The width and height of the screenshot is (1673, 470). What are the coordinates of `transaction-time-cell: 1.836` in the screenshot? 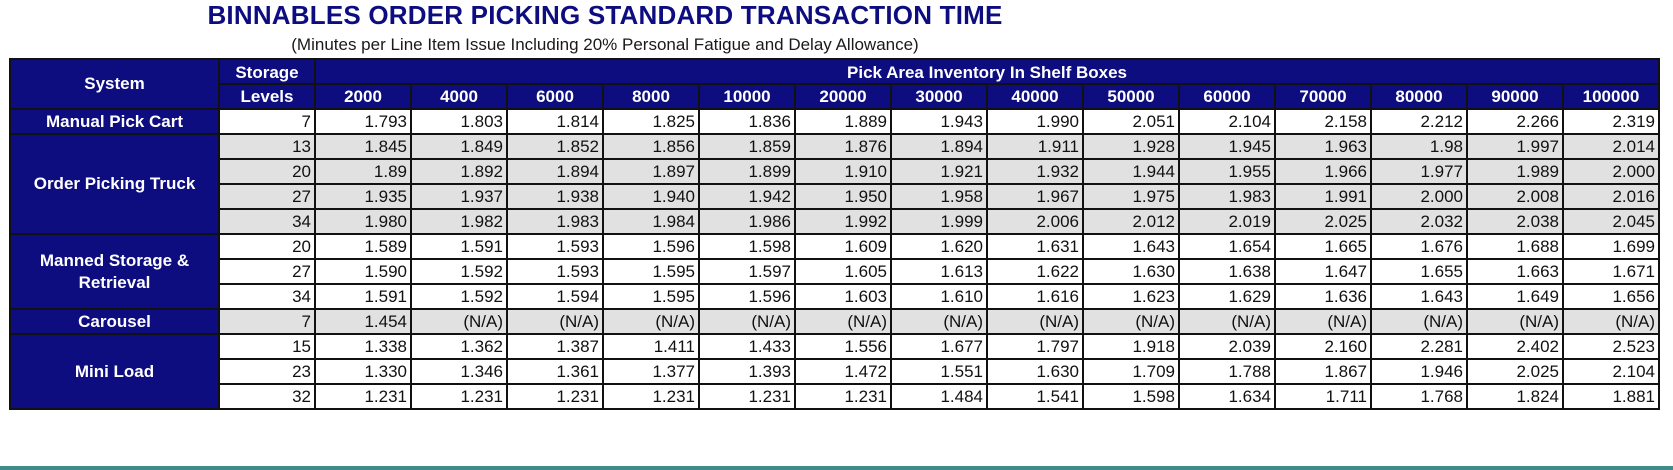 It's located at (747, 121).